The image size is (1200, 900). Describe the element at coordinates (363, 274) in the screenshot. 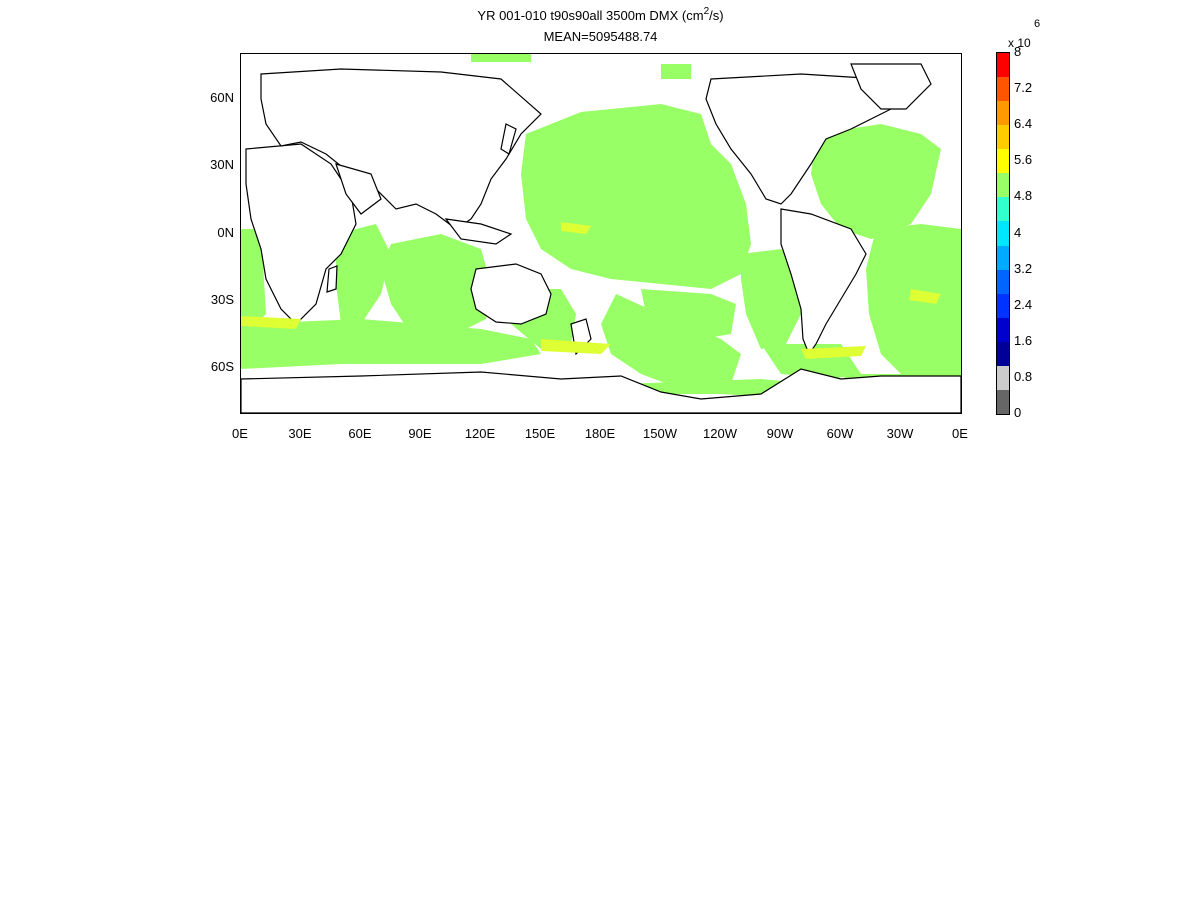

I see `ocean-region-west-indian` at that location.